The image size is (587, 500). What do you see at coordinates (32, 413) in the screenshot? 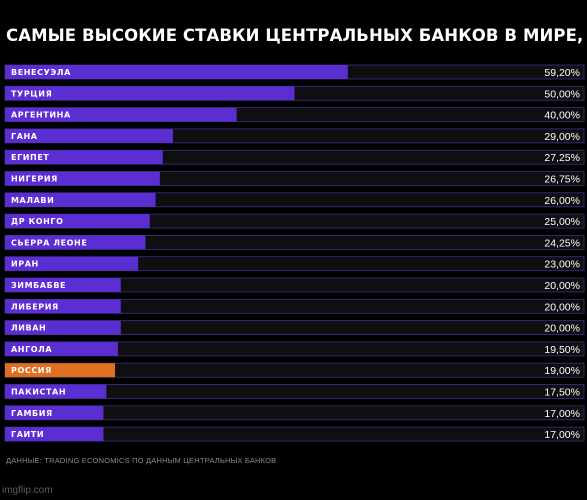
I see `category-label: ГАМБИЯ` at bounding box center [32, 413].